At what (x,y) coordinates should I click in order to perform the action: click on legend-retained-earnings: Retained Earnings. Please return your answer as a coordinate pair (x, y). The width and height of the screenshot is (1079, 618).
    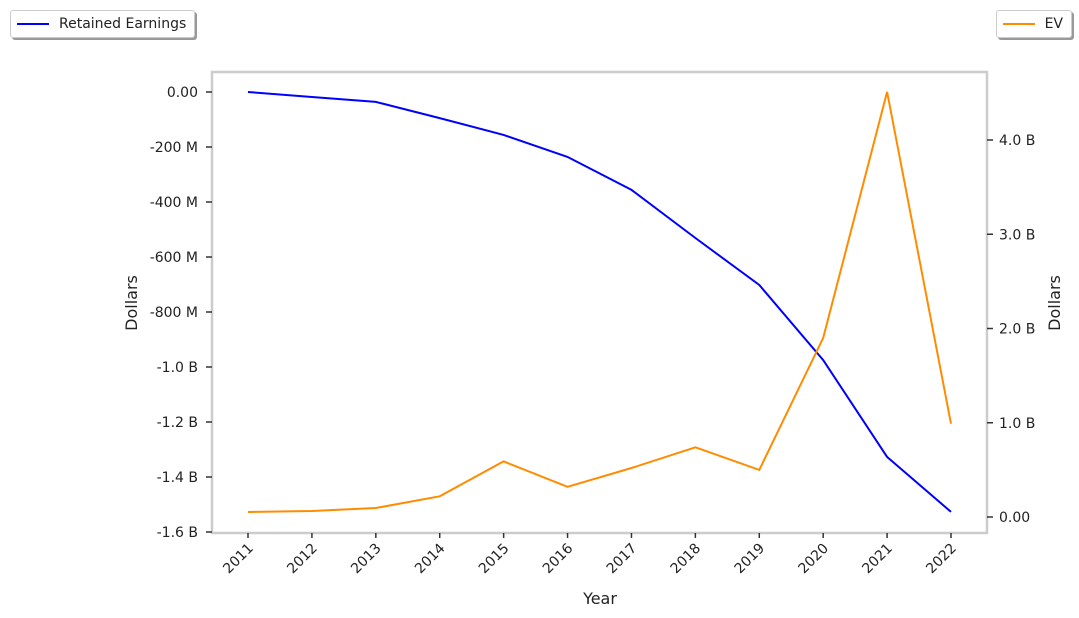
    Looking at the image, I should click on (103, 24).